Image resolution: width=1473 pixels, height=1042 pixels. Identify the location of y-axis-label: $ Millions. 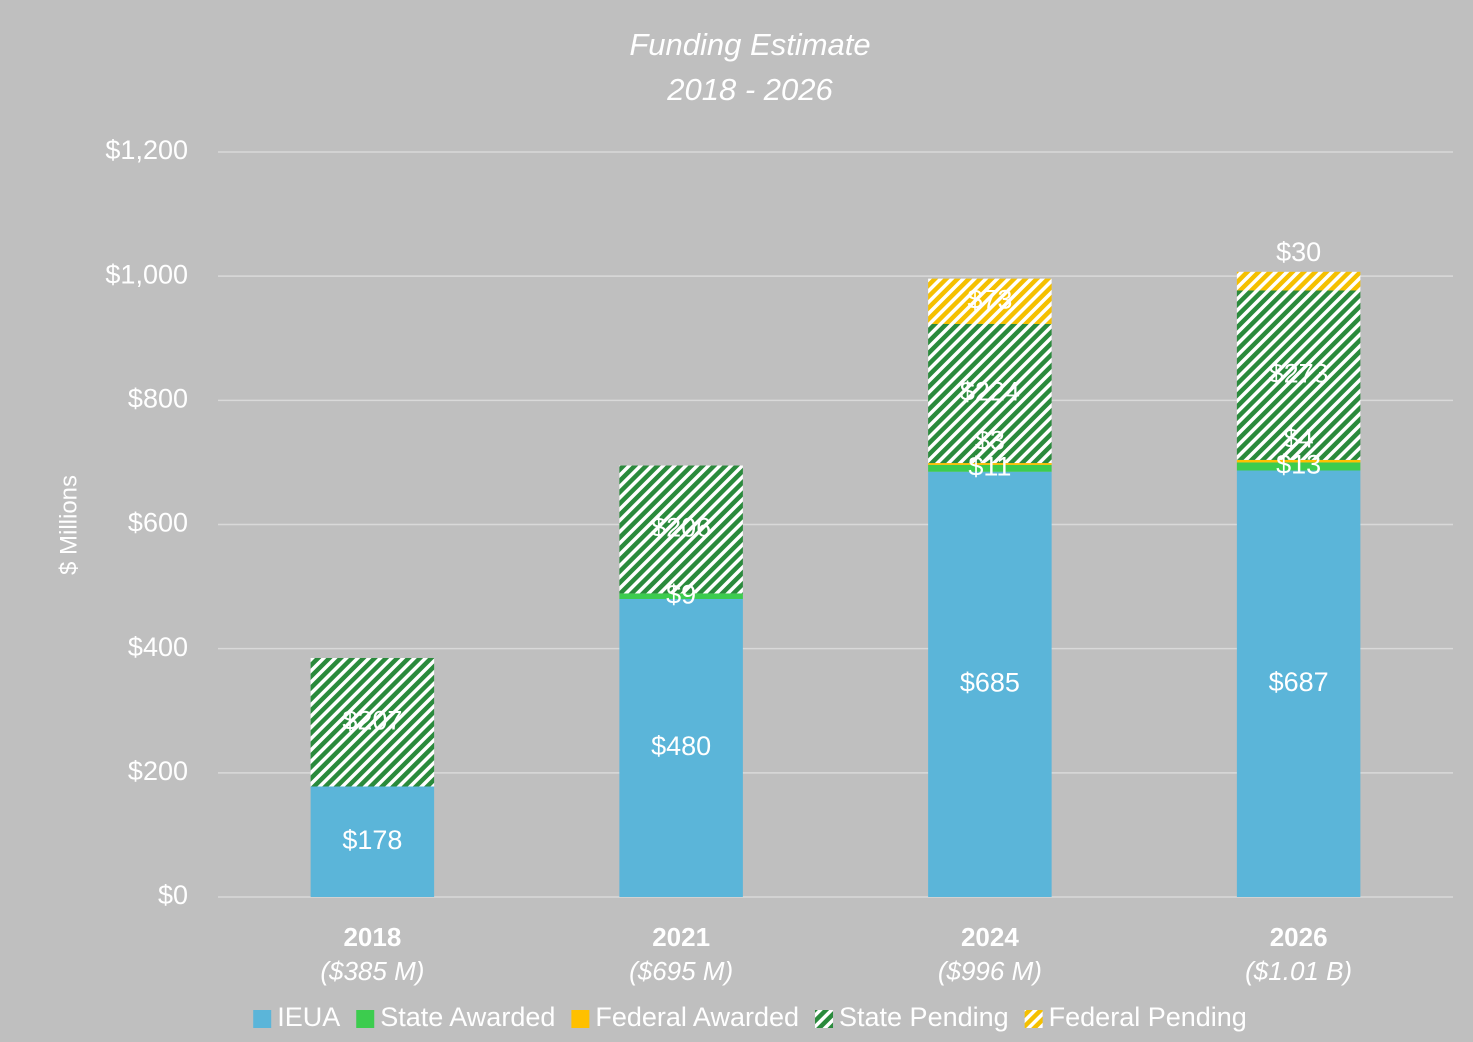
(68, 525).